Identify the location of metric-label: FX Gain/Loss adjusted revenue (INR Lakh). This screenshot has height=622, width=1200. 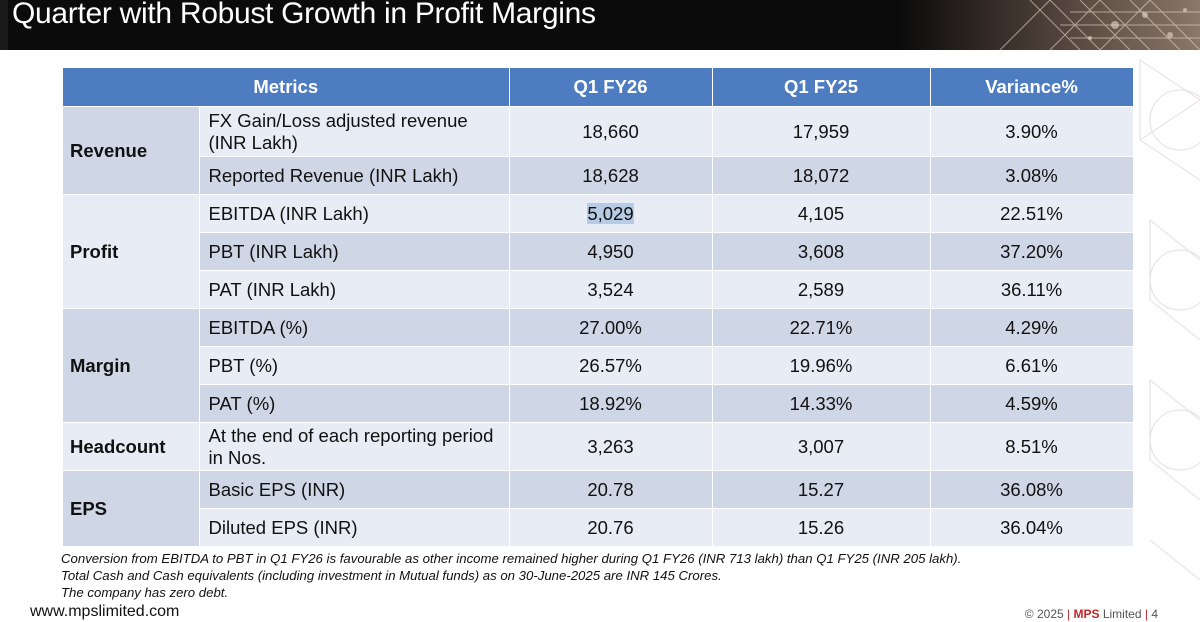
(354, 131).